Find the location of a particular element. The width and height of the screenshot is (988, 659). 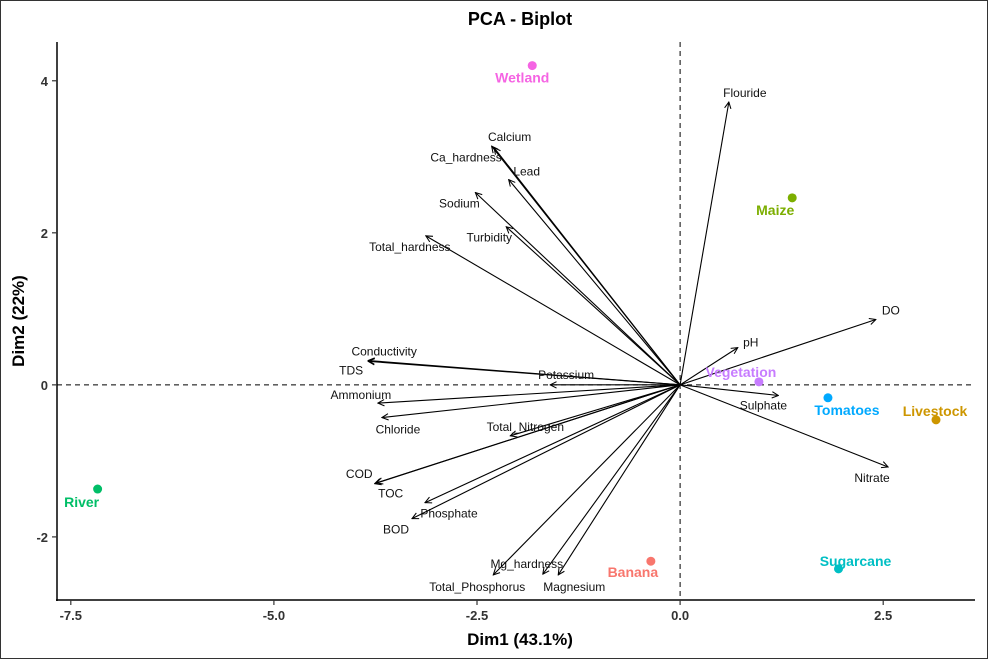

point-label: River is located at coordinates (82, 502).